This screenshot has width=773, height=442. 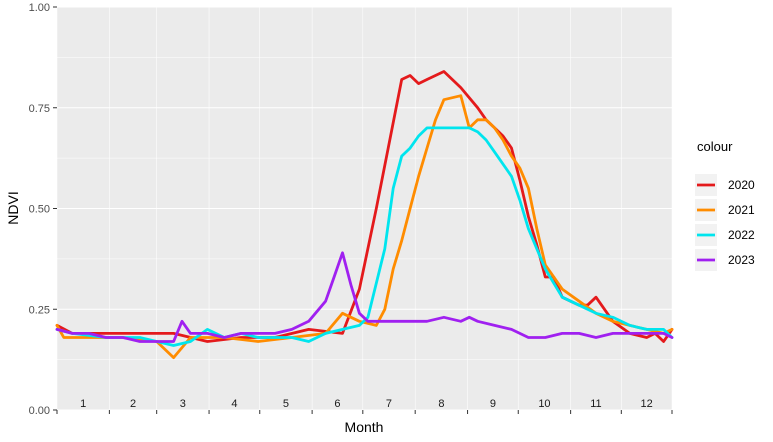 What do you see at coordinates (441, 404) in the screenshot?
I see `month-label: 8` at bounding box center [441, 404].